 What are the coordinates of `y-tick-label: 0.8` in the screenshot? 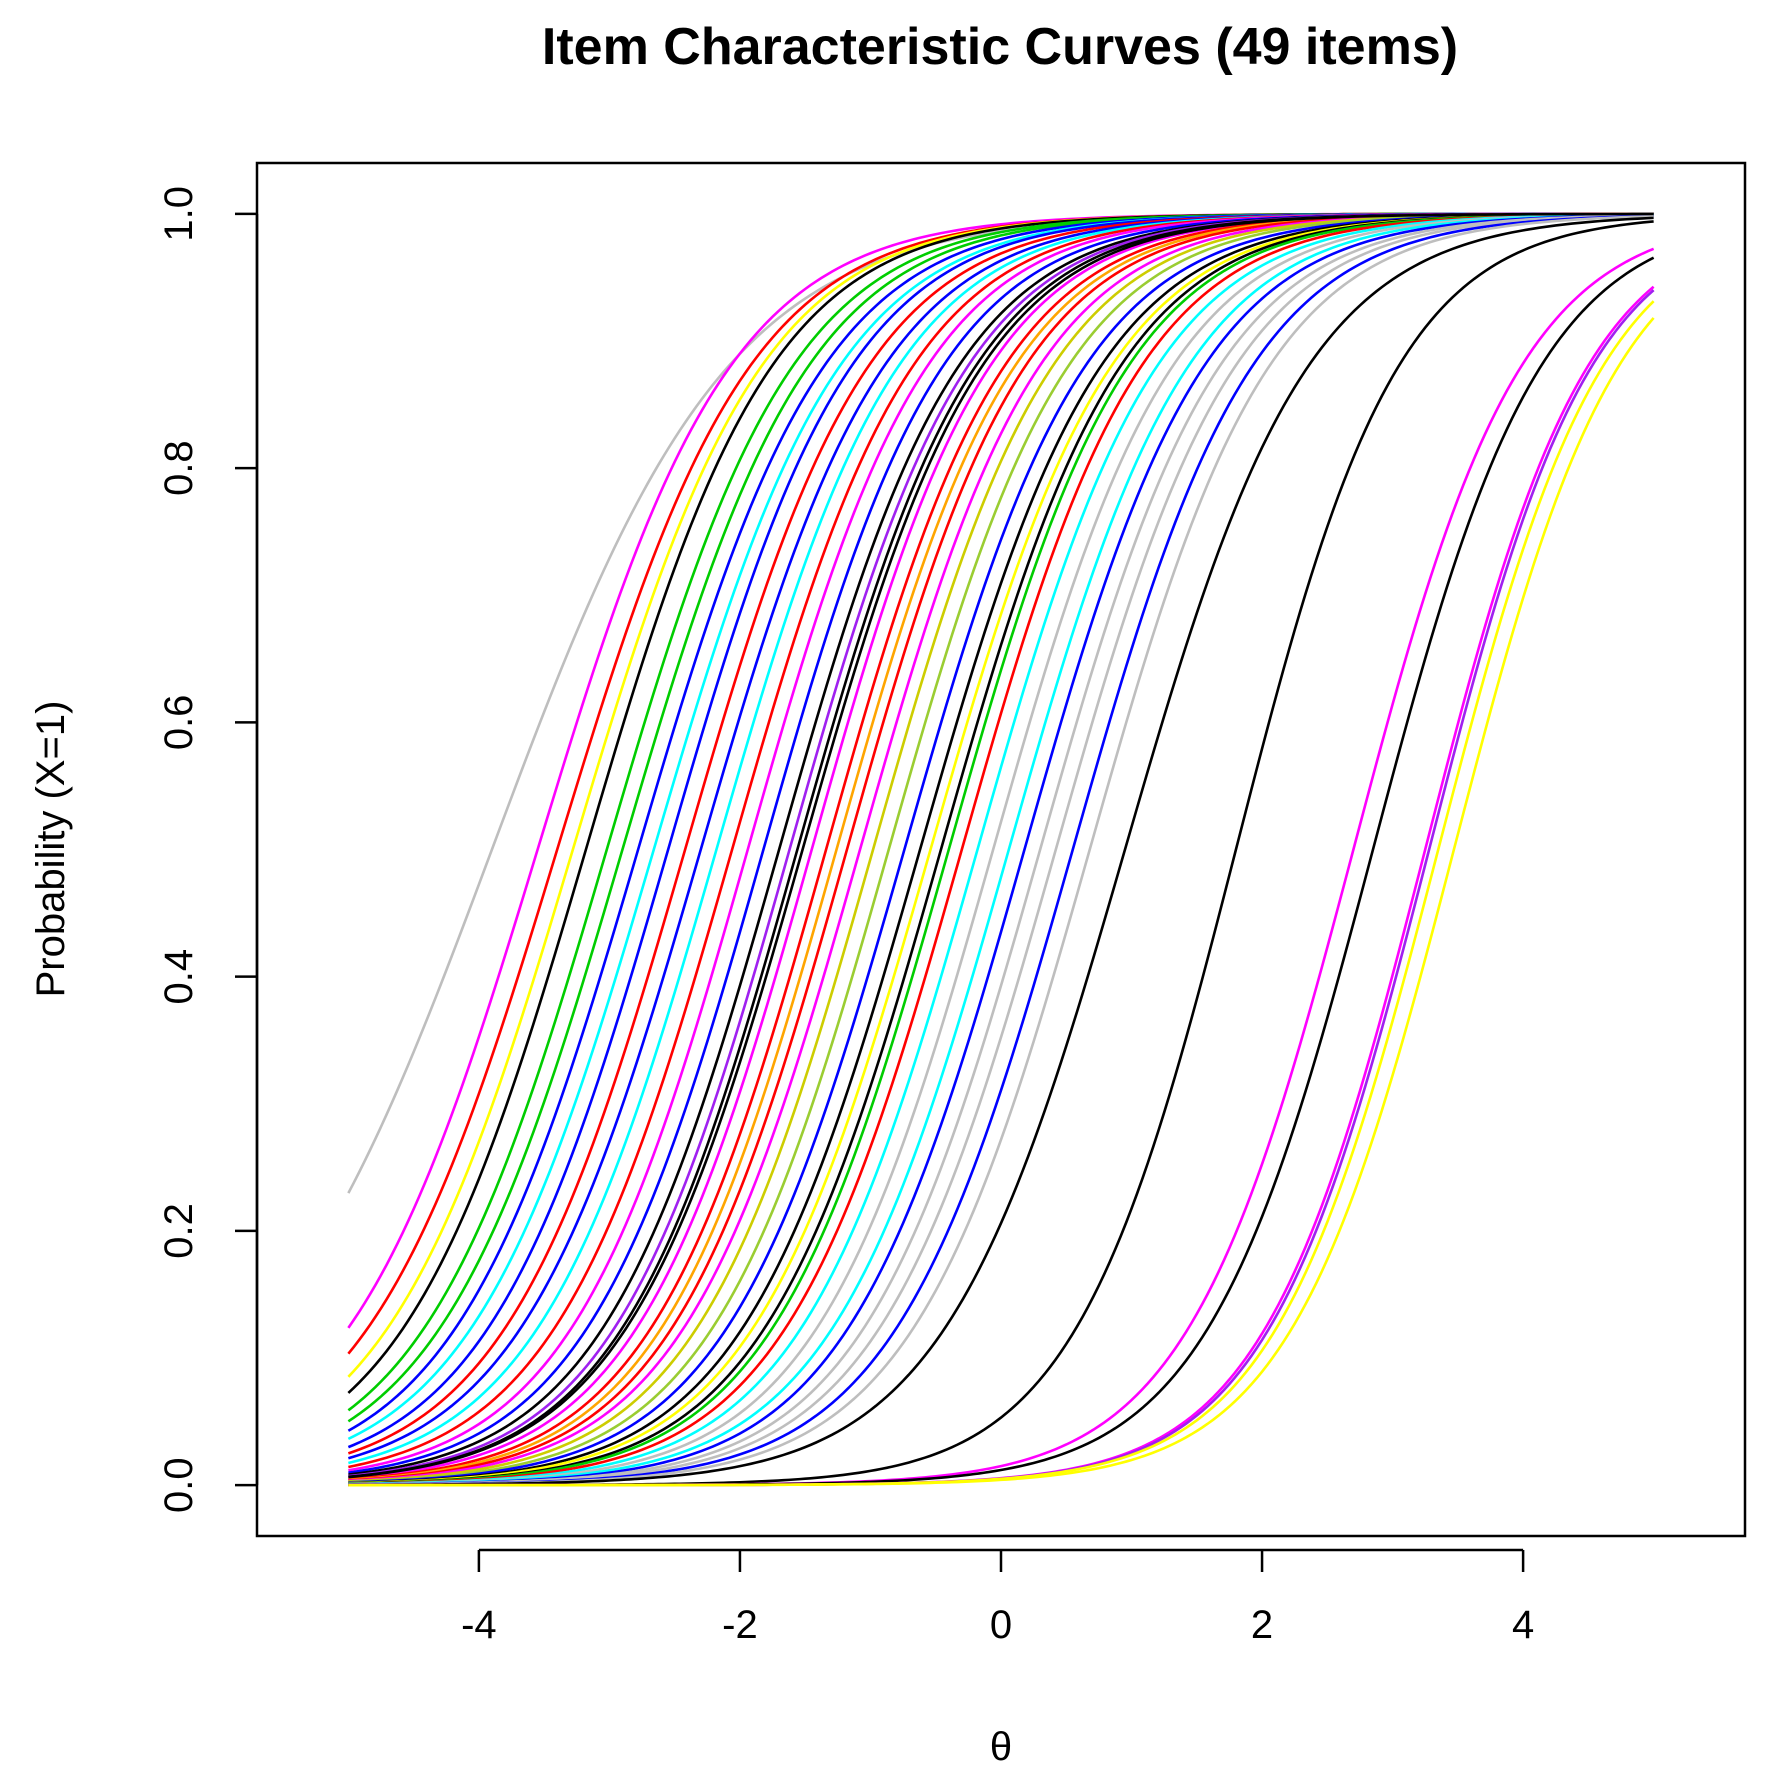 It's located at (179, 468).